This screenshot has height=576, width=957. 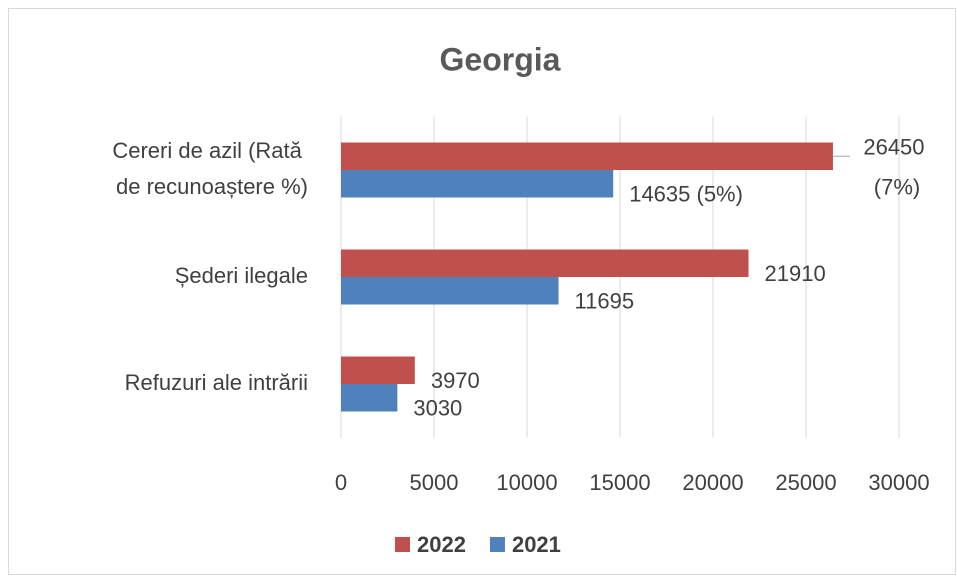 I want to click on x-tick-label: 20000, so click(x=712, y=482).